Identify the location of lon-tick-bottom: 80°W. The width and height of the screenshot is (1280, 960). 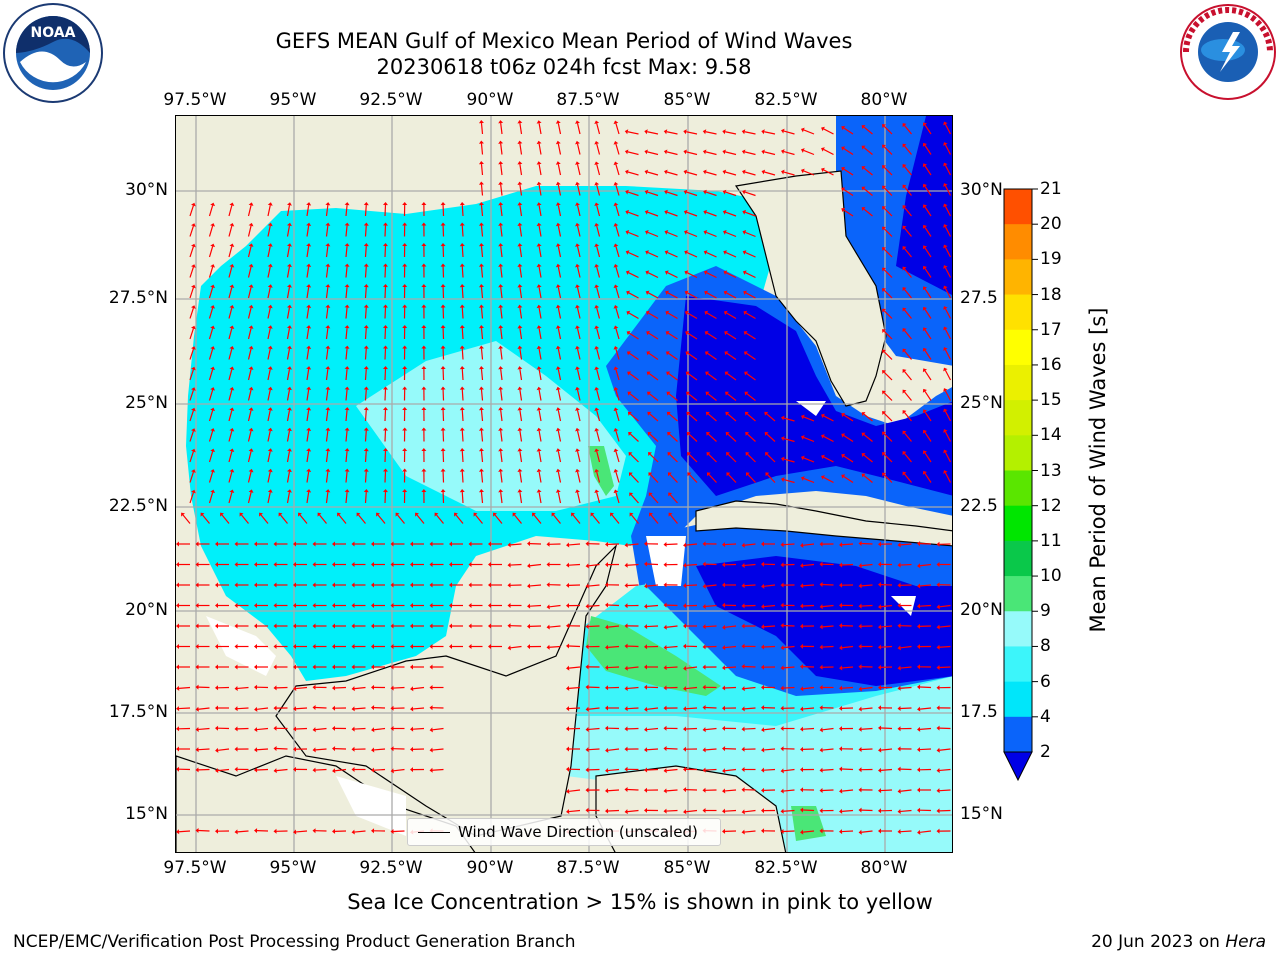
(884, 868).